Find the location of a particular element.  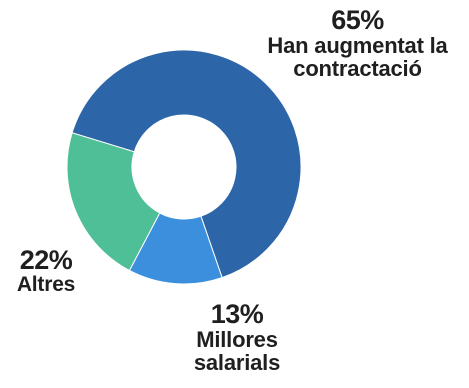

slice-desc-millores-line1: Millores is located at coordinates (237, 340).